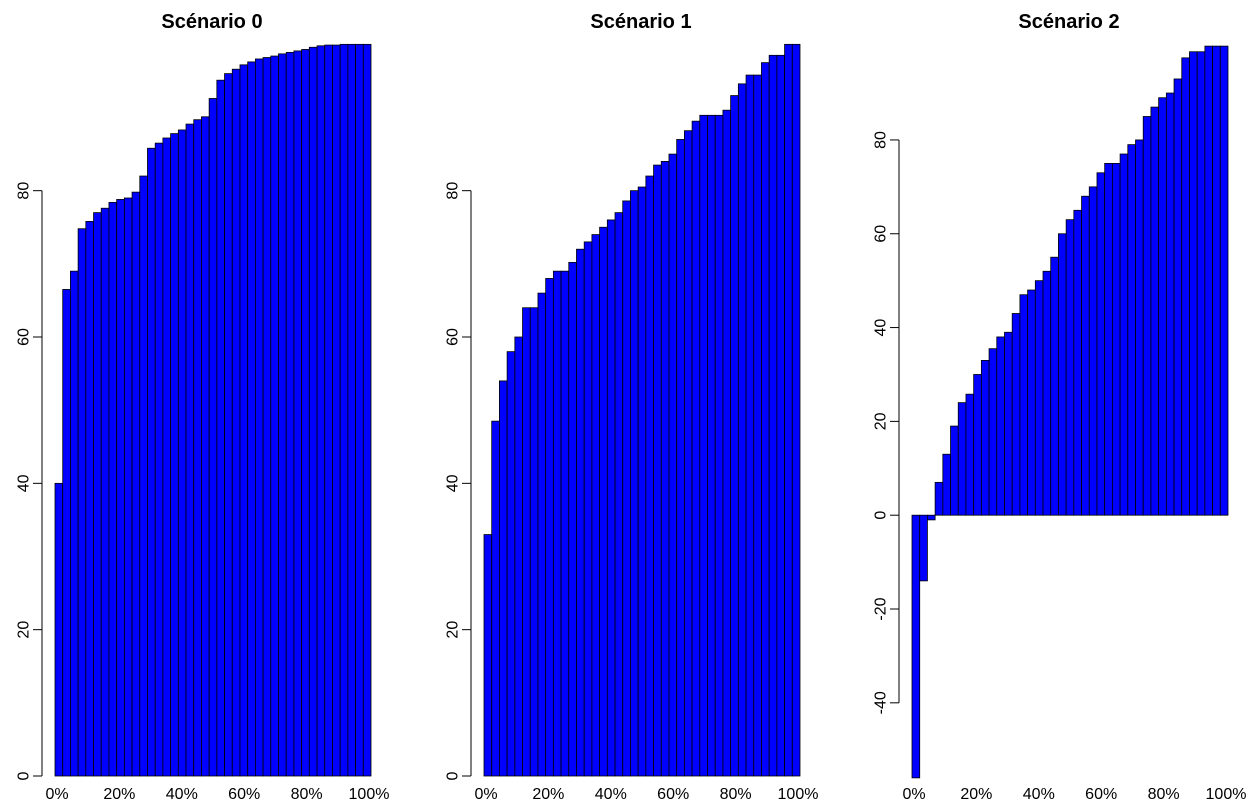 The image size is (1257, 810). I want to click on y-tick-label: -40, so click(881, 702).